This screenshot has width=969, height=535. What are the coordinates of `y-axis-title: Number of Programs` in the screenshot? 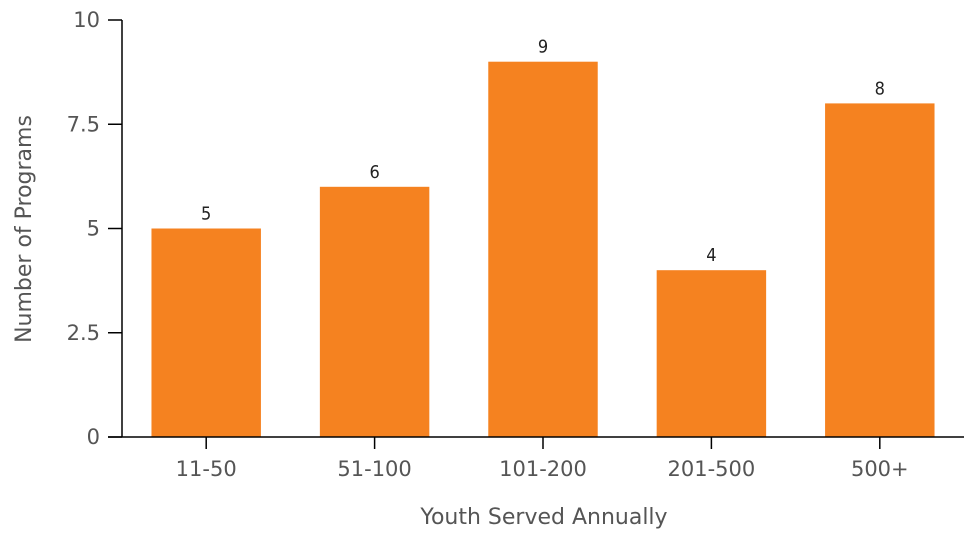 It's located at (24, 229).